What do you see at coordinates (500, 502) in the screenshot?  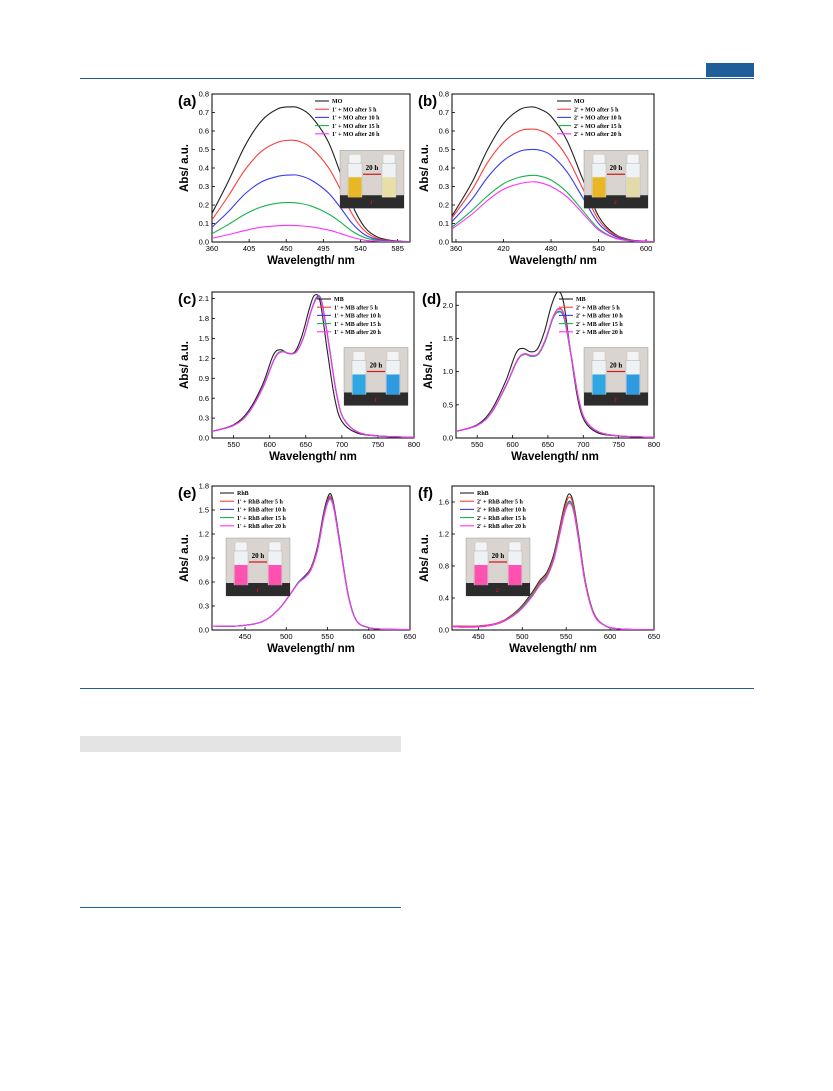 I see `legend-entry: 2' + RhB after 5 h` at bounding box center [500, 502].